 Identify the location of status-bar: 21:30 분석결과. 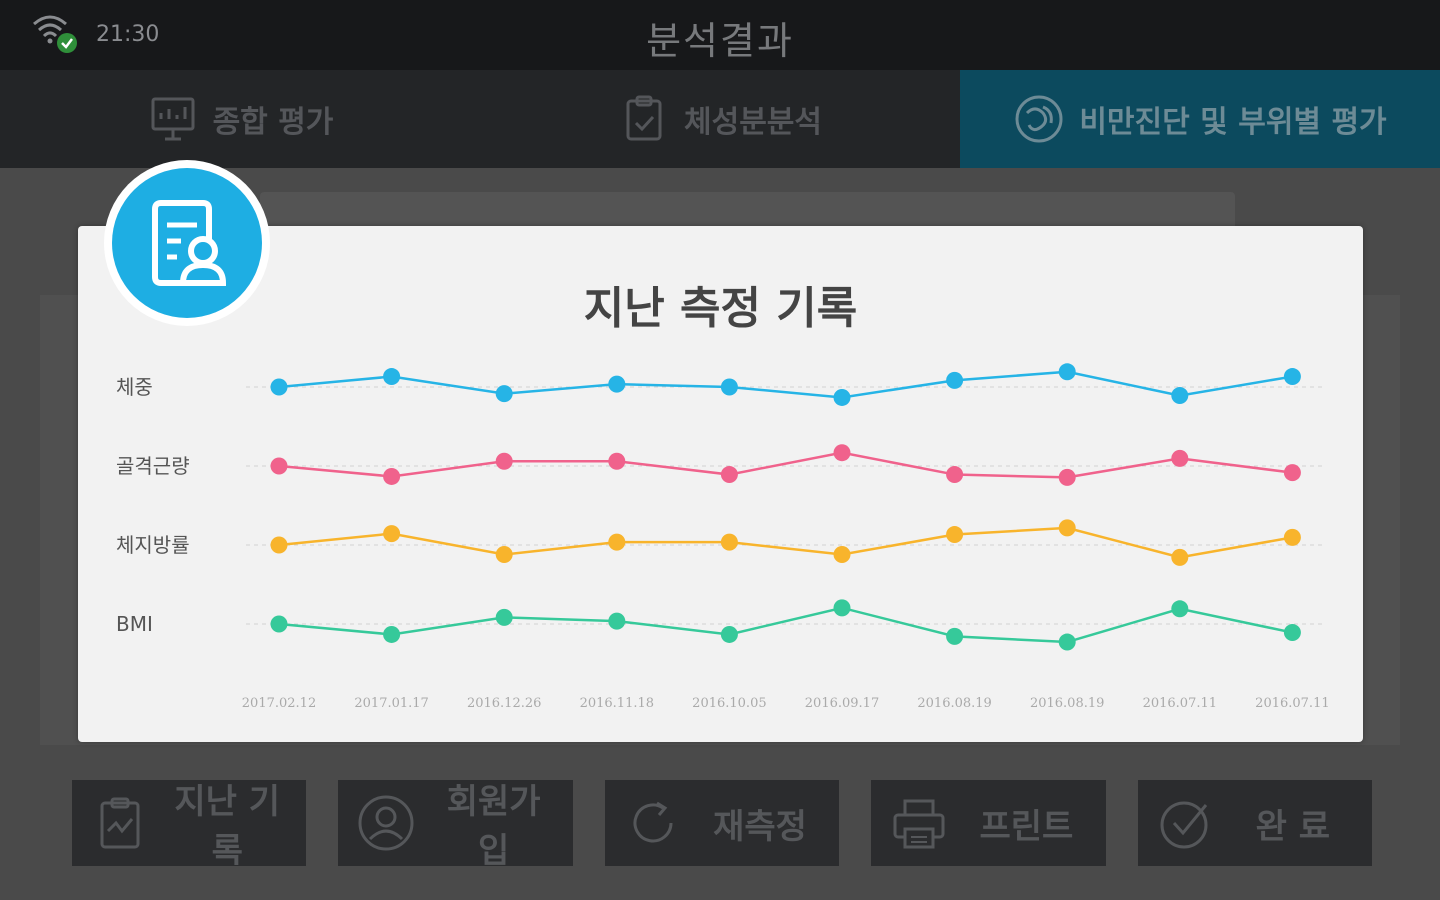
(720, 35).